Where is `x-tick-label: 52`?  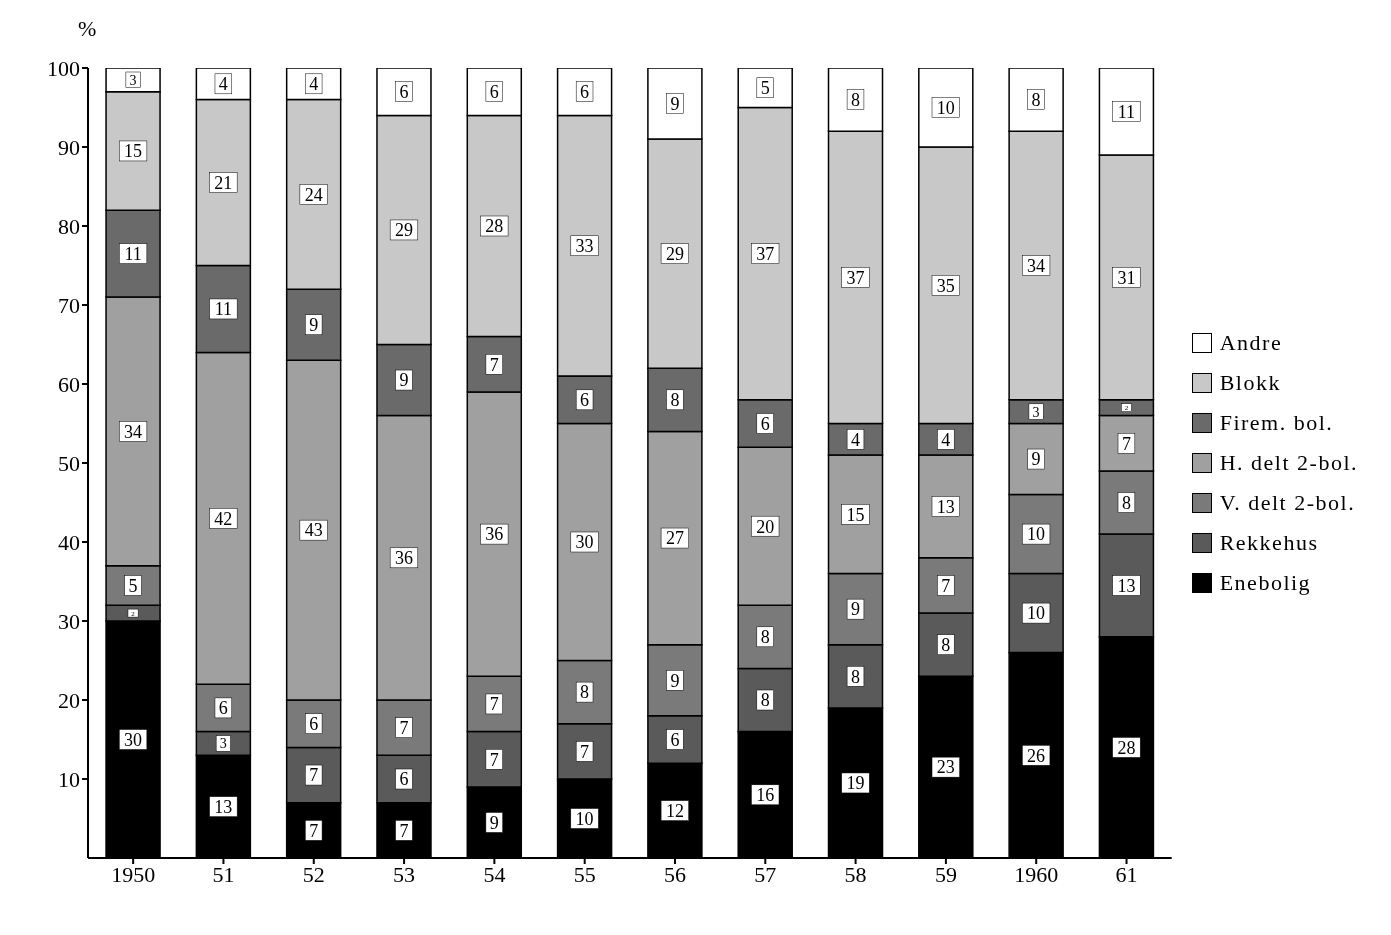
x-tick-label: 52 is located at coordinates (313, 874).